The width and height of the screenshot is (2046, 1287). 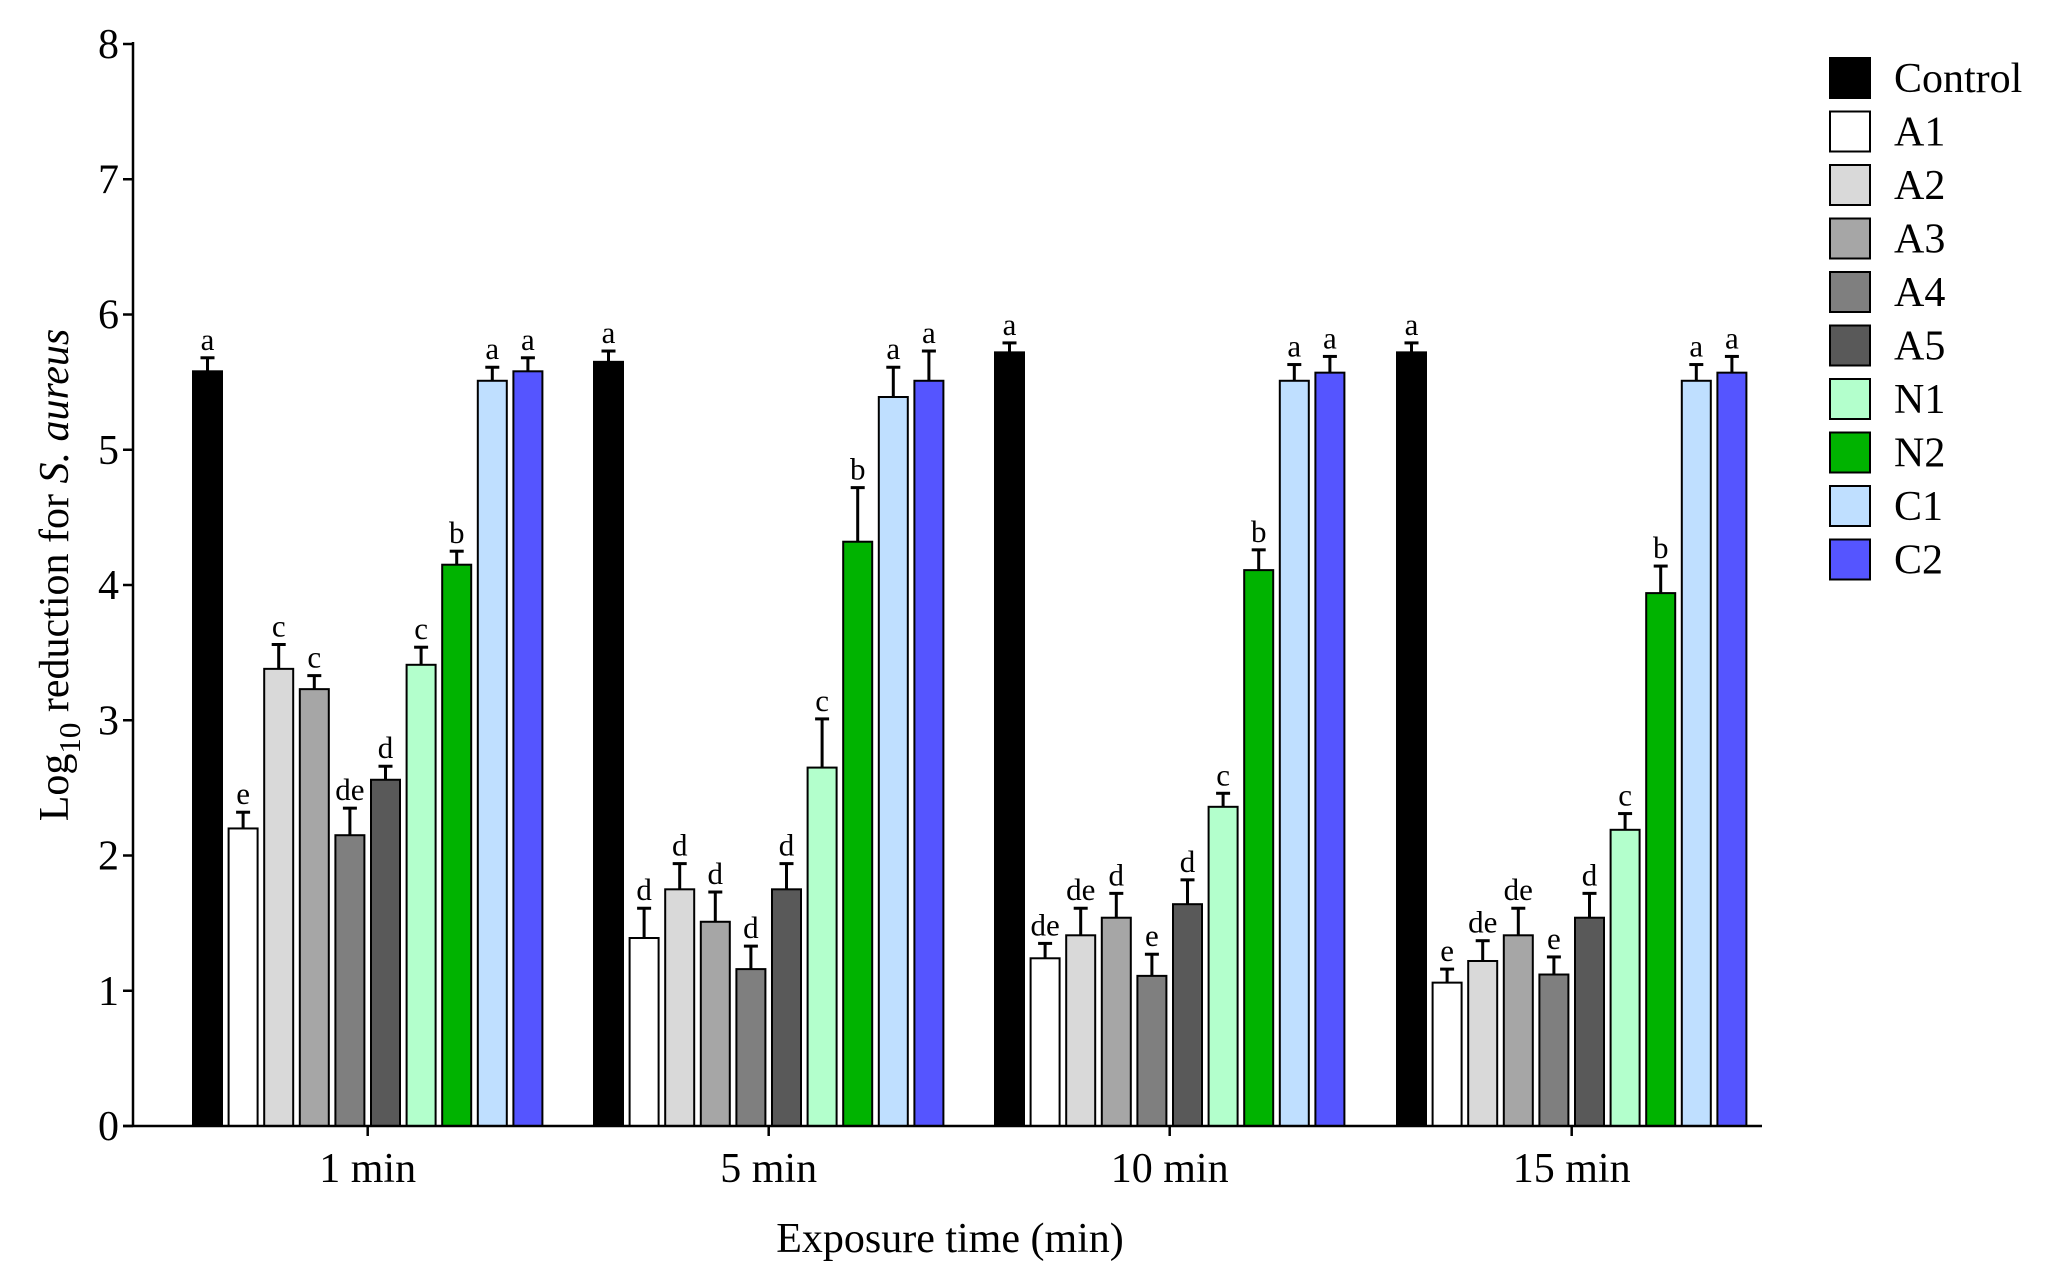 What do you see at coordinates (108, 451) in the screenshot?
I see `y-tick-label: 5` at bounding box center [108, 451].